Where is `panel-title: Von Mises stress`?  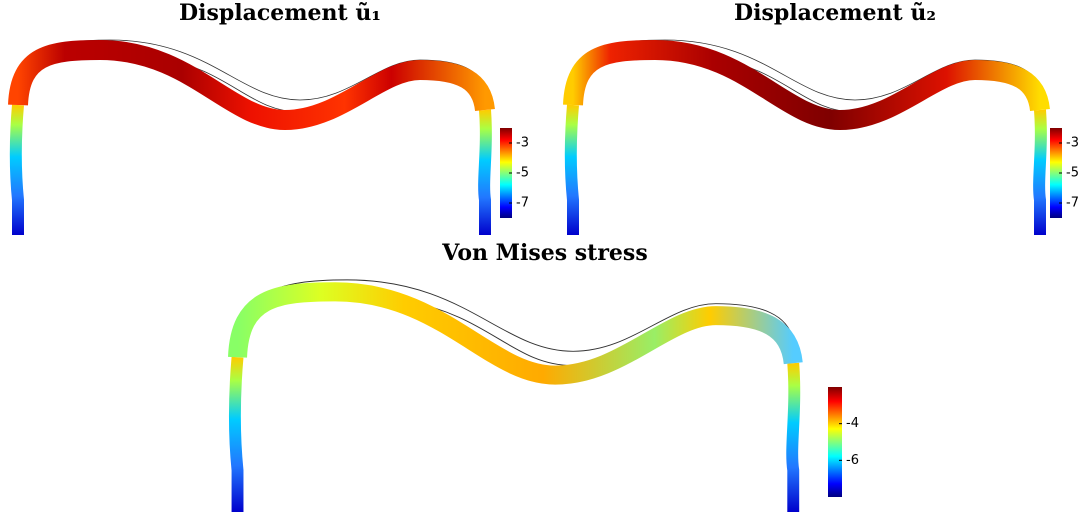 panel-title: Von Mises stress is located at coordinates (544, 253).